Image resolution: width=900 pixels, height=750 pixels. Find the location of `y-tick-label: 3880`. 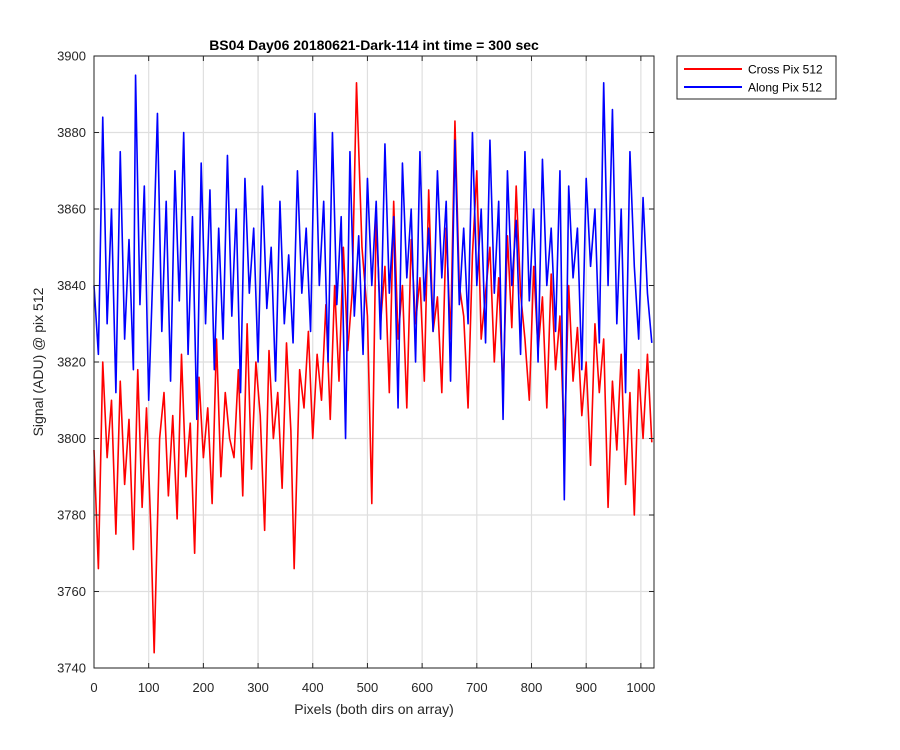

y-tick-label: 3880 is located at coordinates (71, 132).